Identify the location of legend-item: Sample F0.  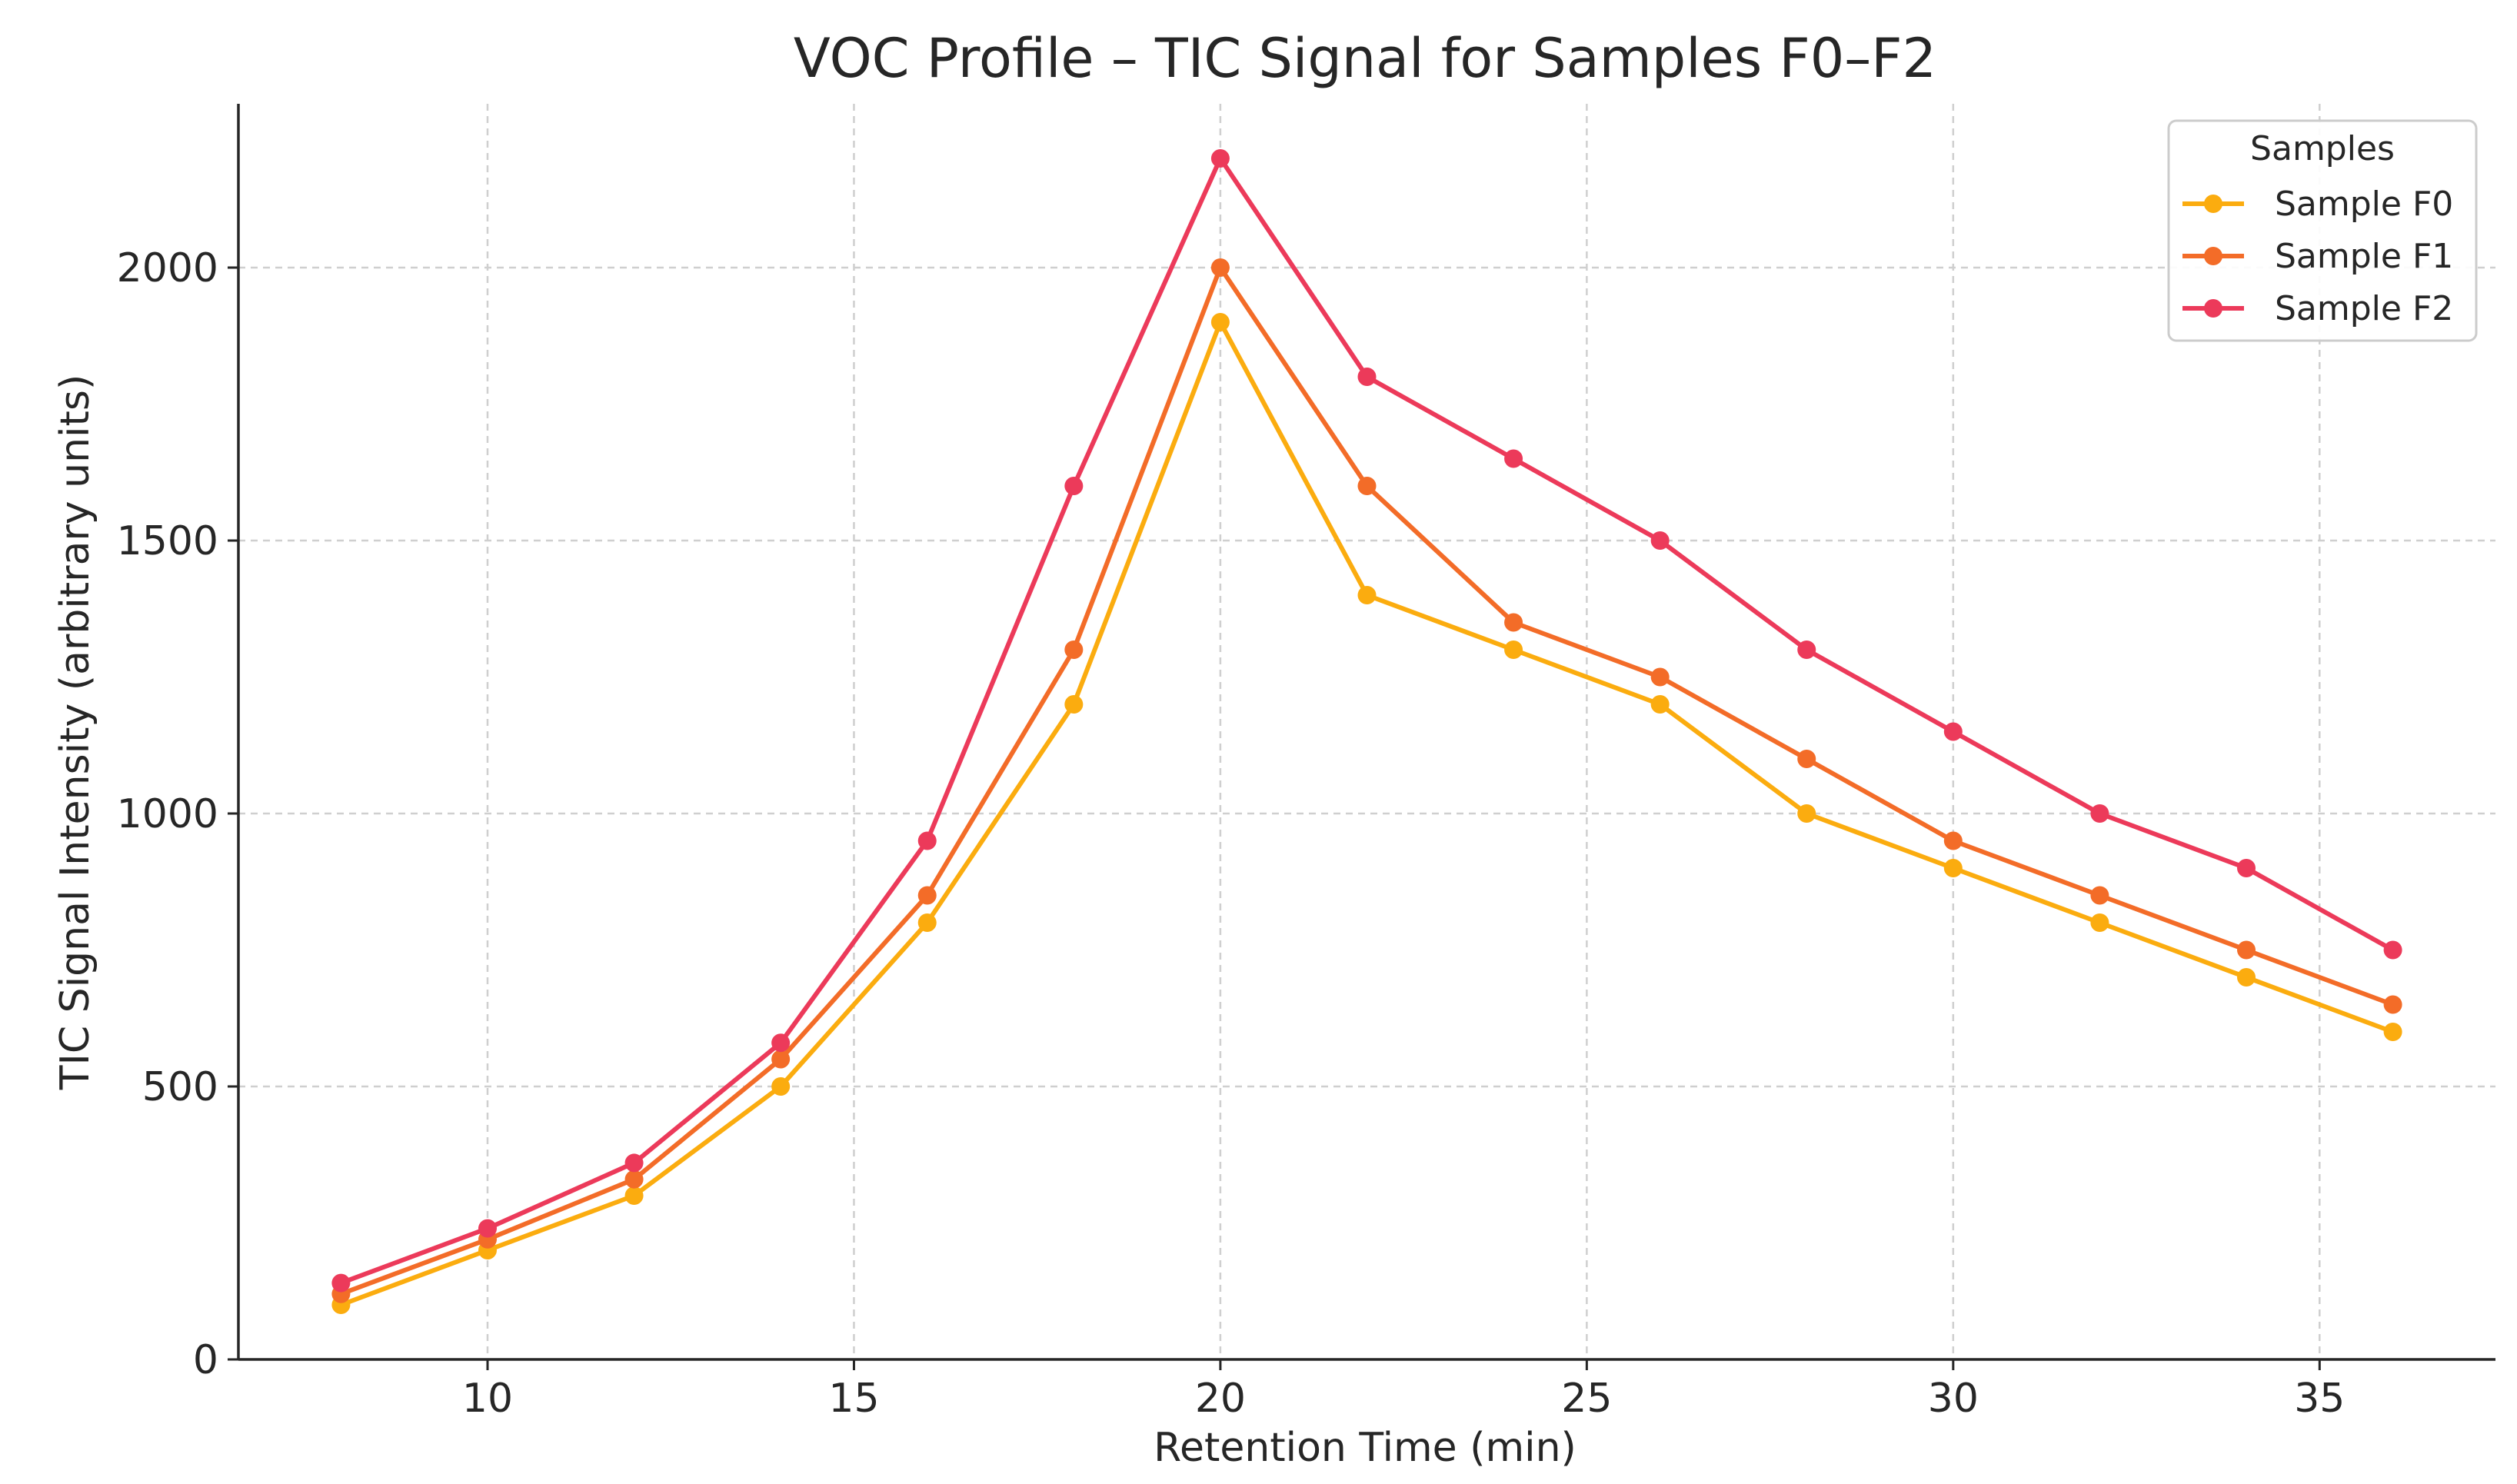
(2317, 205).